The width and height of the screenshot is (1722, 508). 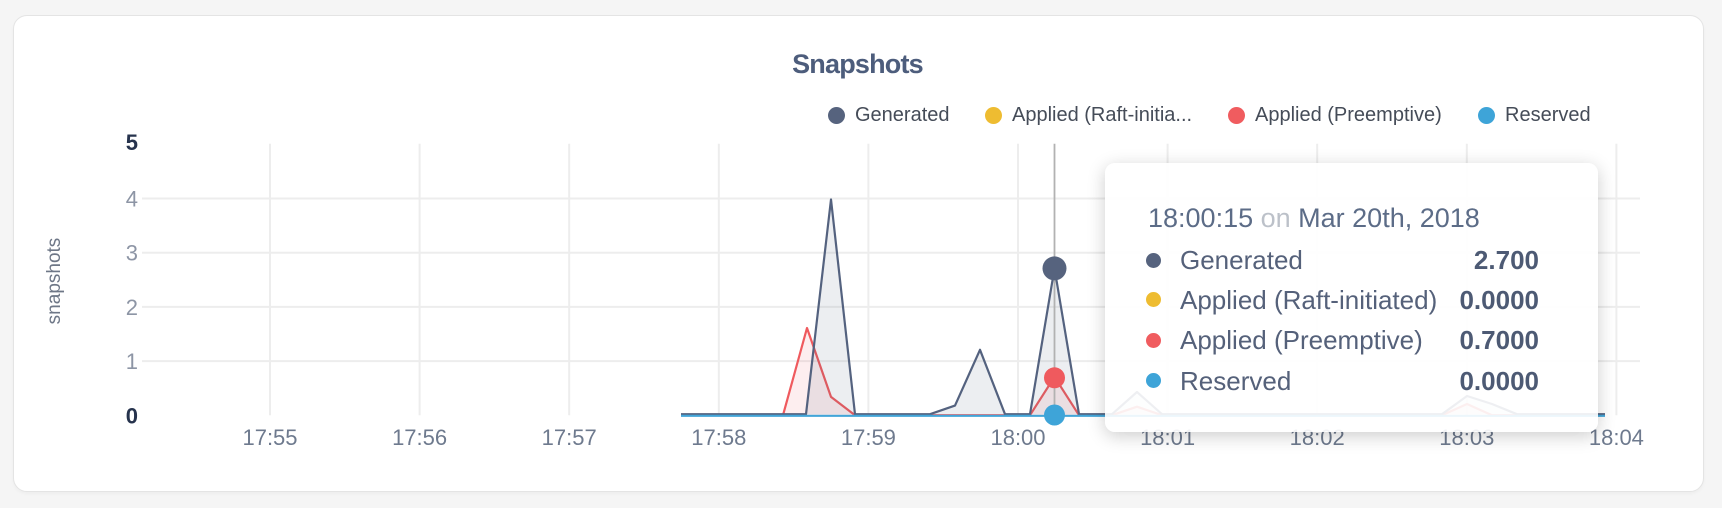 I want to click on svg-text: 5, so click(x=132, y=142).